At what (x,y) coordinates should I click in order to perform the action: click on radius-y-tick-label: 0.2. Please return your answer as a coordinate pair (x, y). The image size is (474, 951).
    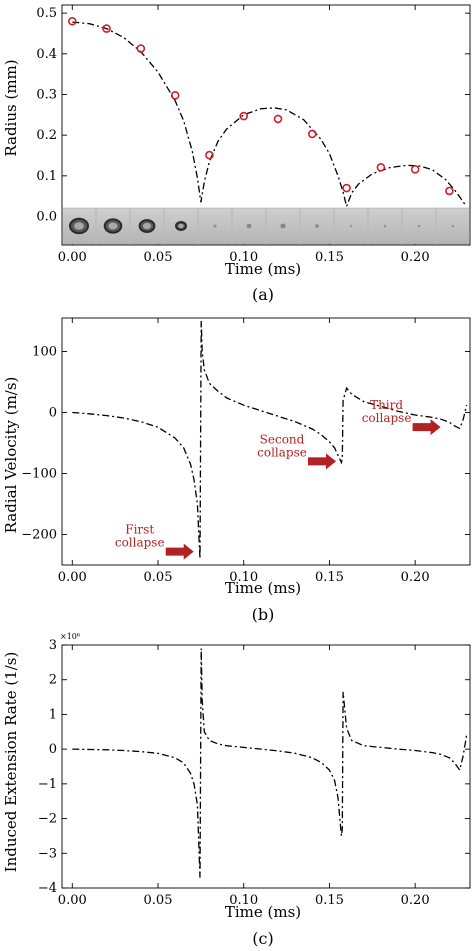
    Looking at the image, I should click on (46, 135).